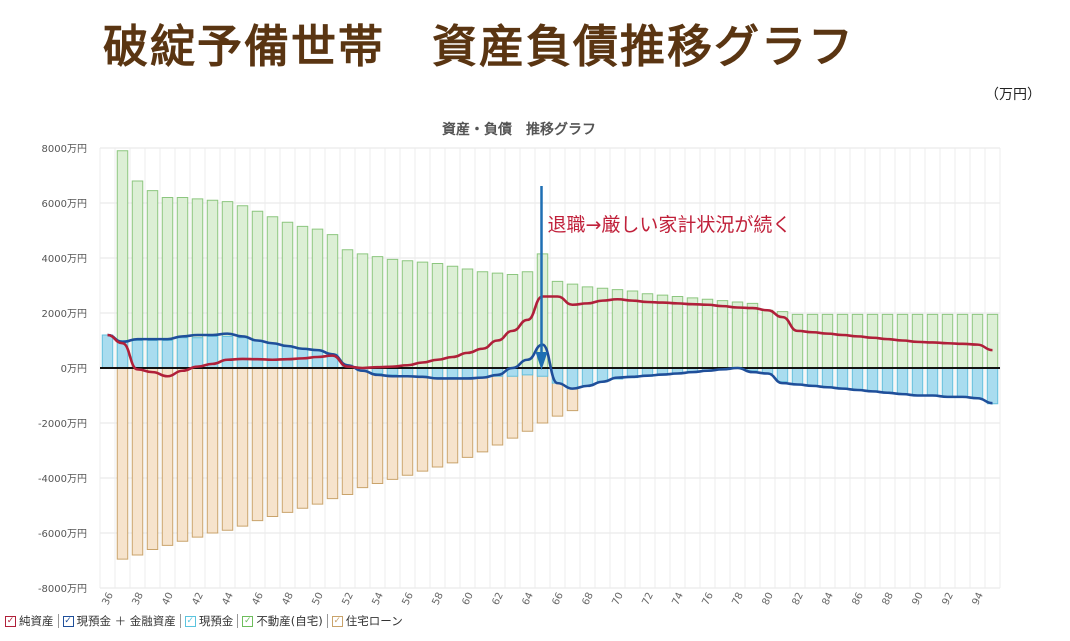  I want to click on y-tick-label: -6000万円, so click(62, 534).